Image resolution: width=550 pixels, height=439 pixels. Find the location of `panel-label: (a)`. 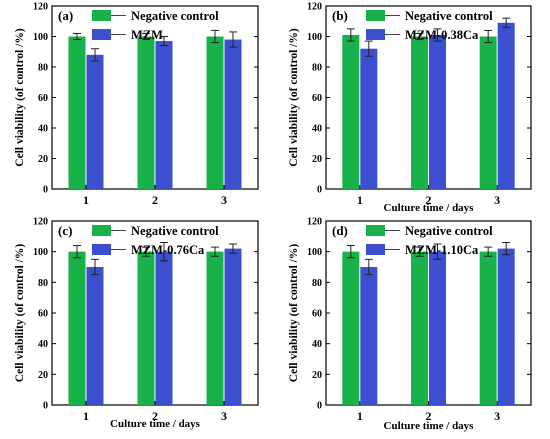

panel-label: (a) is located at coordinates (65, 15).